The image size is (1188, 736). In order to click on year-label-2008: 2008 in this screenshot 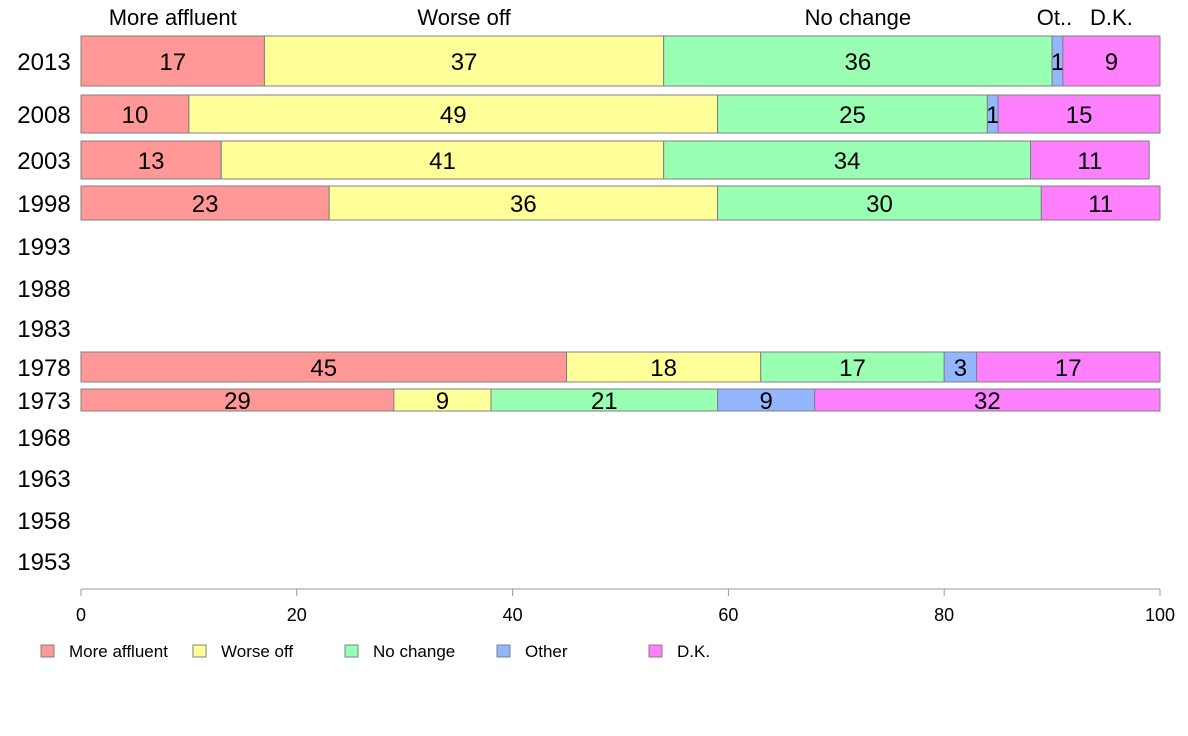, I will do `click(43, 115)`.